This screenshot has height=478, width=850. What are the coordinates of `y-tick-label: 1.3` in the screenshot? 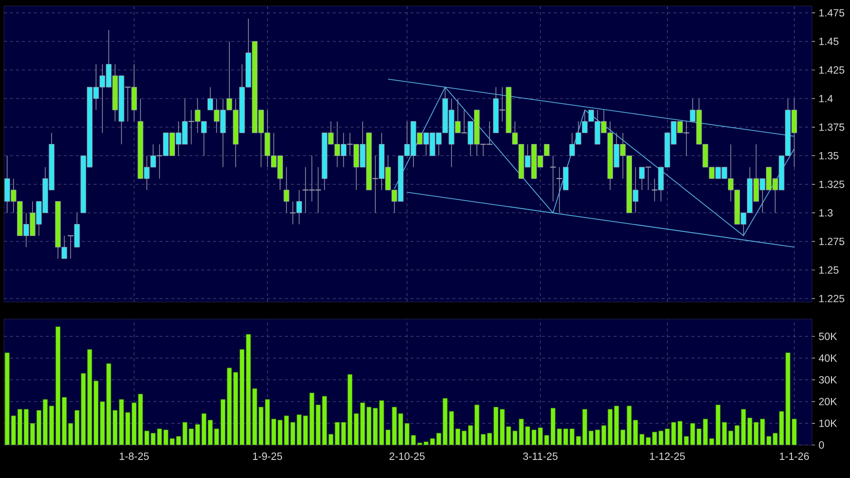 It's located at (826, 213).